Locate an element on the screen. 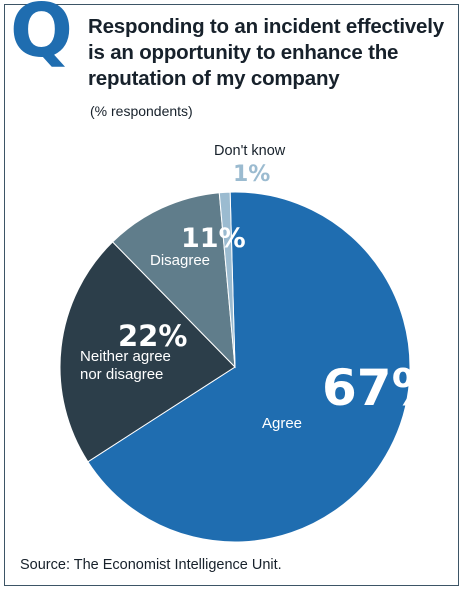  pie-slice-don-t-know is located at coordinates (227, 279).